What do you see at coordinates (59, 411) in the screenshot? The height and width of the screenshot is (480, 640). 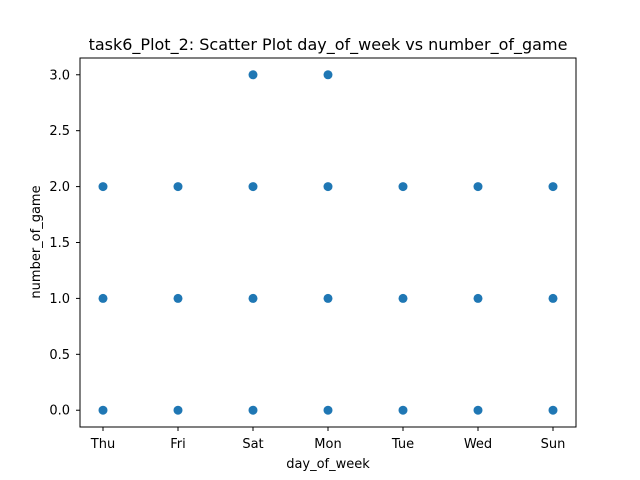 I see `y-tick-label-0: 0.0` at bounding box center [59, 411].